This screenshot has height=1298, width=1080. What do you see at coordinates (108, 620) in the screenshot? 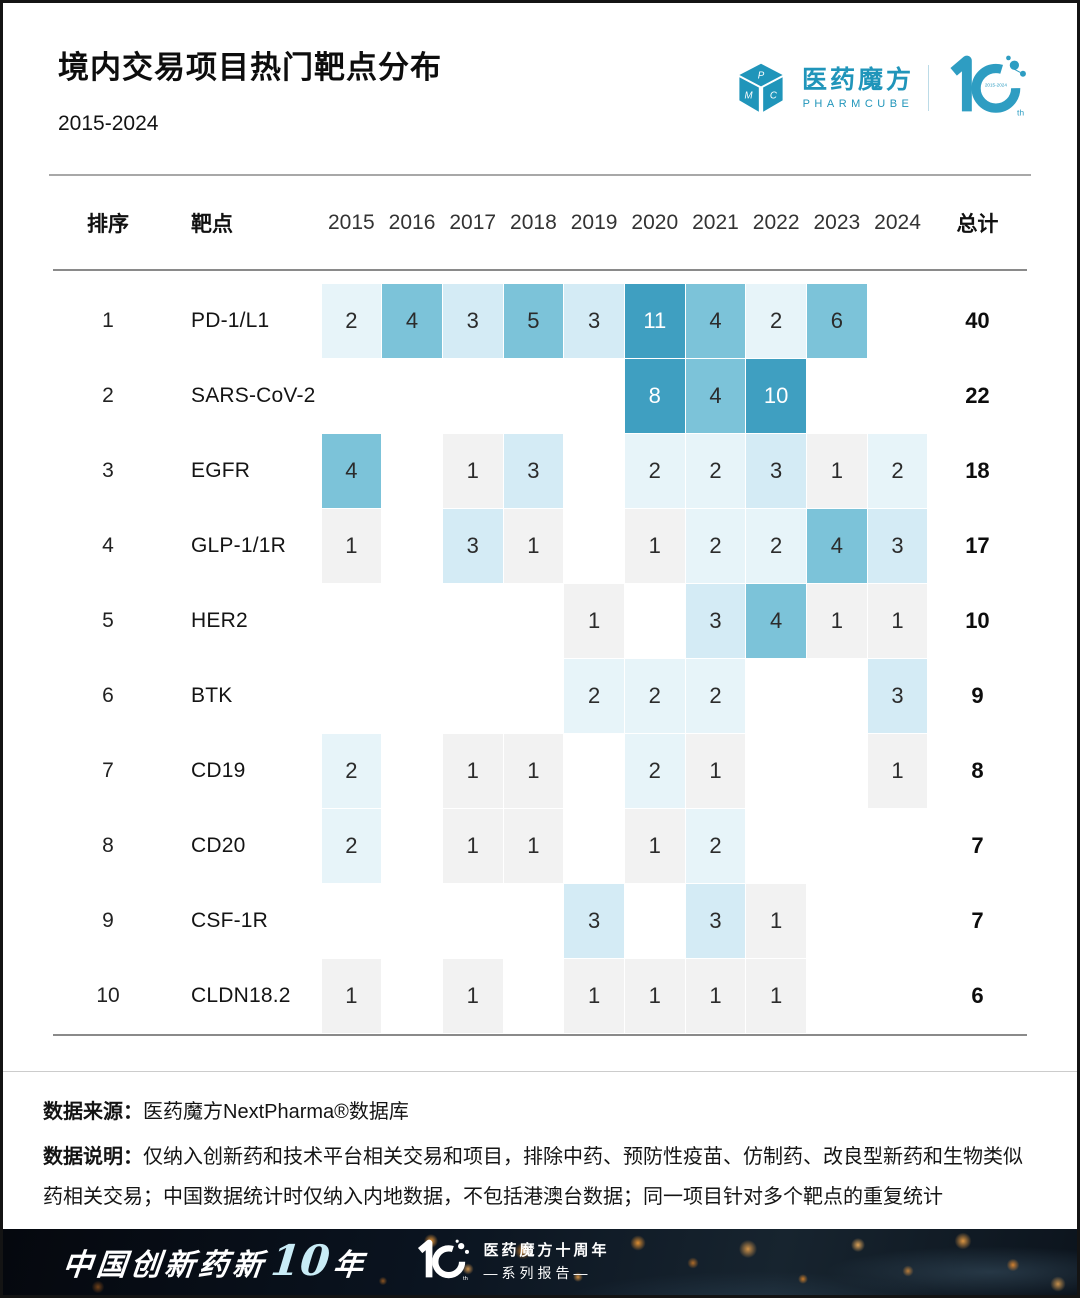
I see `rank-cell: 5` at bounding box center [108, 620].